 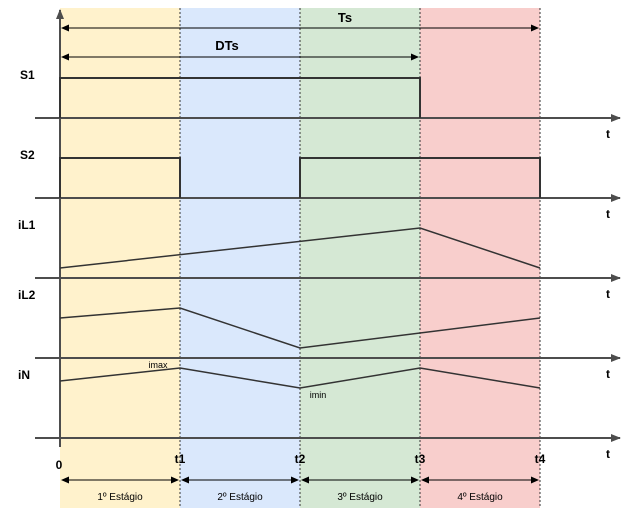 What do you see at coordinates (59, 465) in the screenshot?
I see `time-label-0: 0` at bounding box center [59, 465].